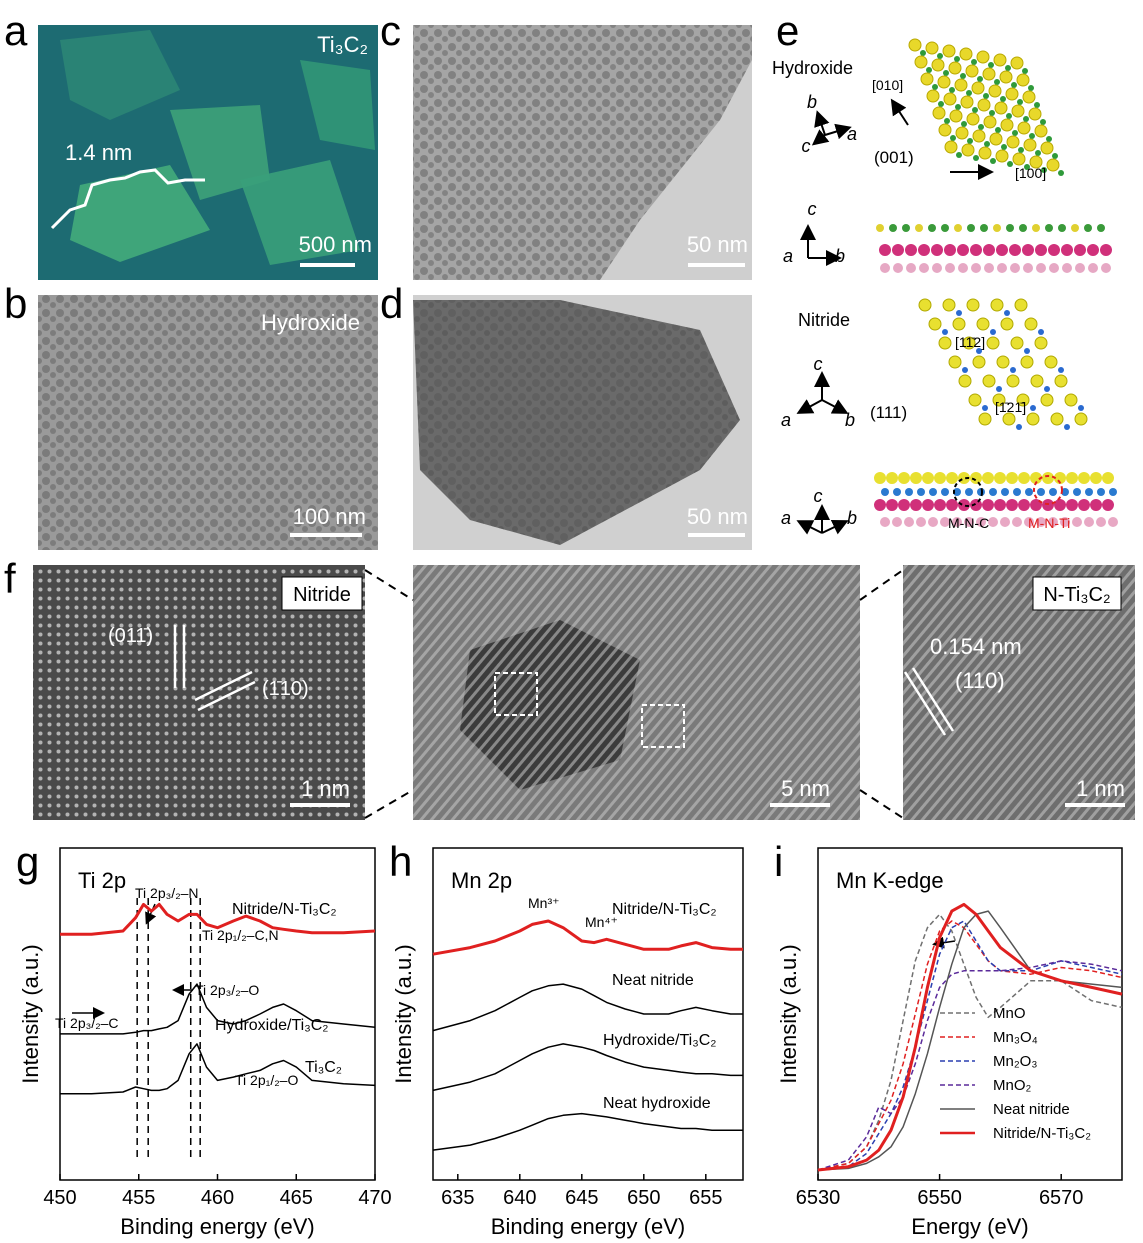 The height and width of the screenshot is (1243, 1143). I want to click on x-tick-label: 455, so click(138, 1198).